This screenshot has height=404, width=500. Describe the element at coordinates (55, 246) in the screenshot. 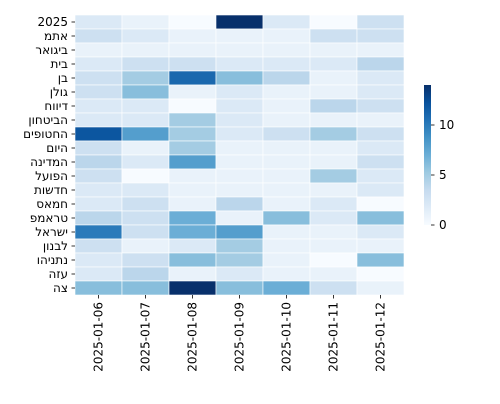

I see `y-tick-label: לבנון` at that location.